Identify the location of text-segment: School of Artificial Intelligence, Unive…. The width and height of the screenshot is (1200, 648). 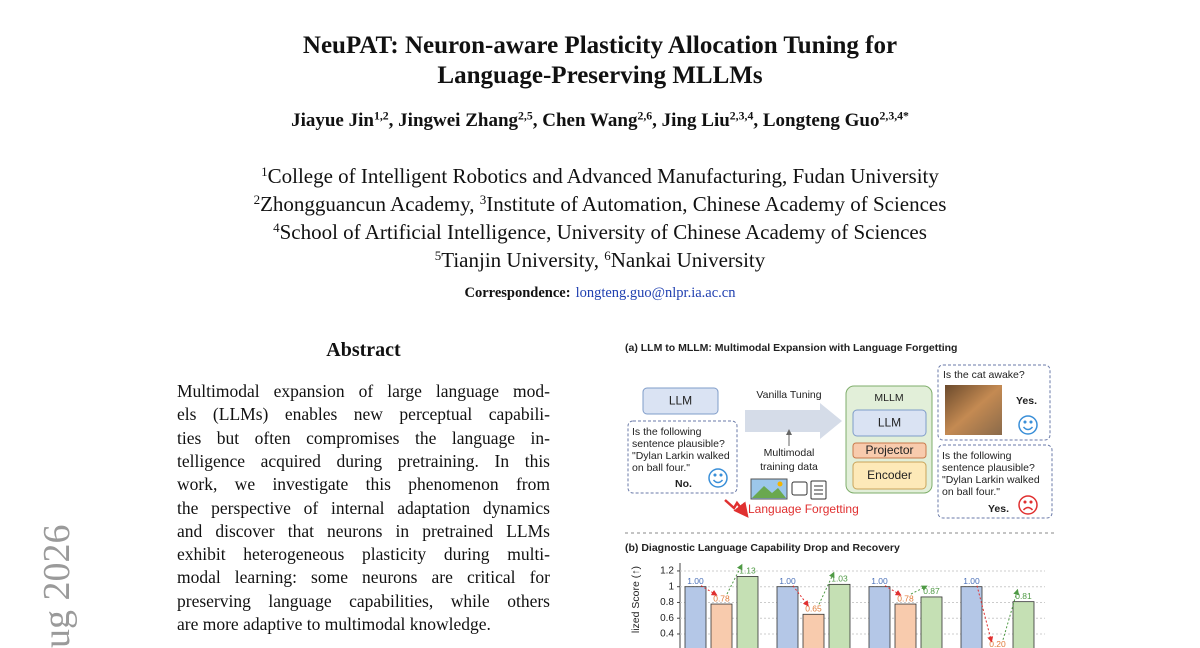
(603, 232).